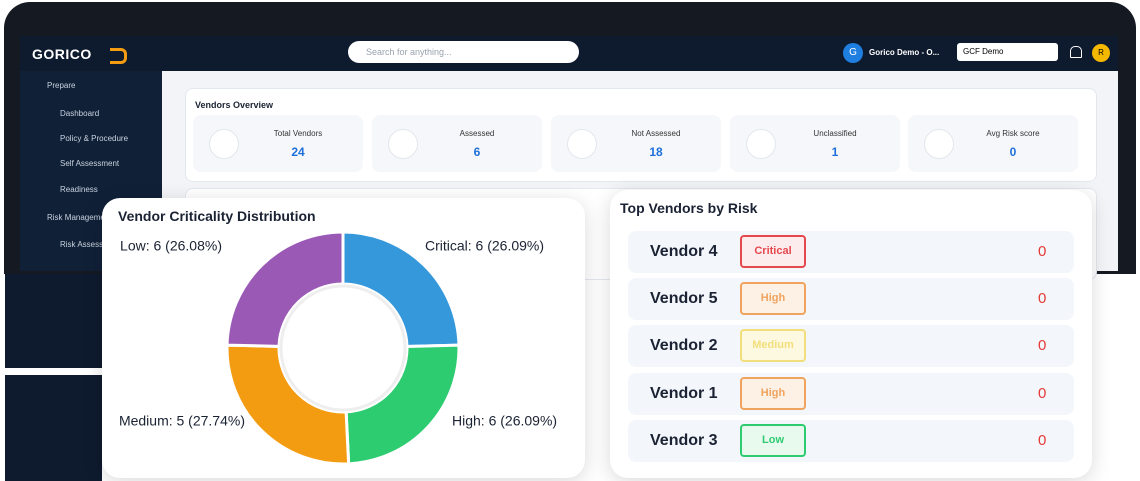 The width and height of the screenshot is (1140, 481). I want to click on bell-icon, so click(1076, 52).